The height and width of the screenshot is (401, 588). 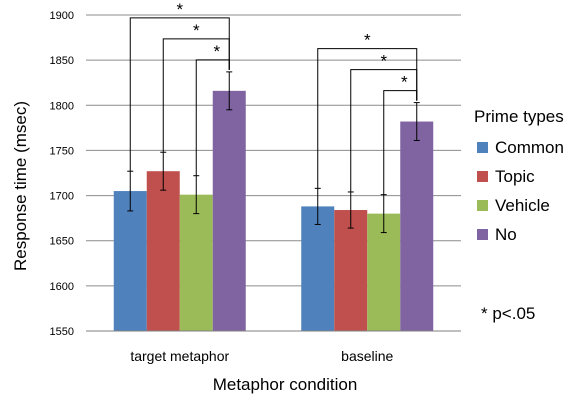 I want to click on y-tick-label: 1850, so click(x=62, y=61).